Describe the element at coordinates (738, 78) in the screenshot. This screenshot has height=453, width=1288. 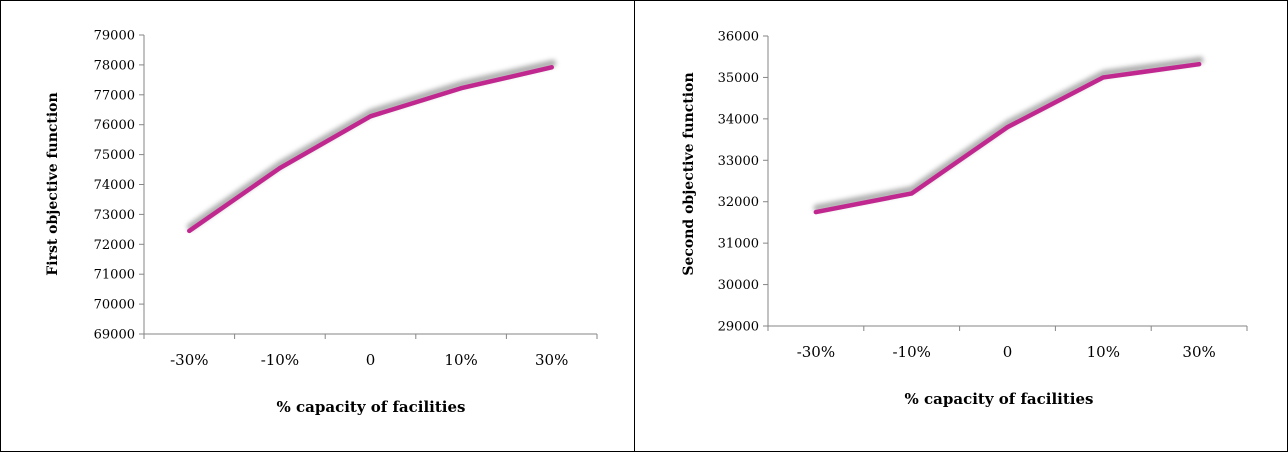
I see `y-tick-label: 35000` at that location.